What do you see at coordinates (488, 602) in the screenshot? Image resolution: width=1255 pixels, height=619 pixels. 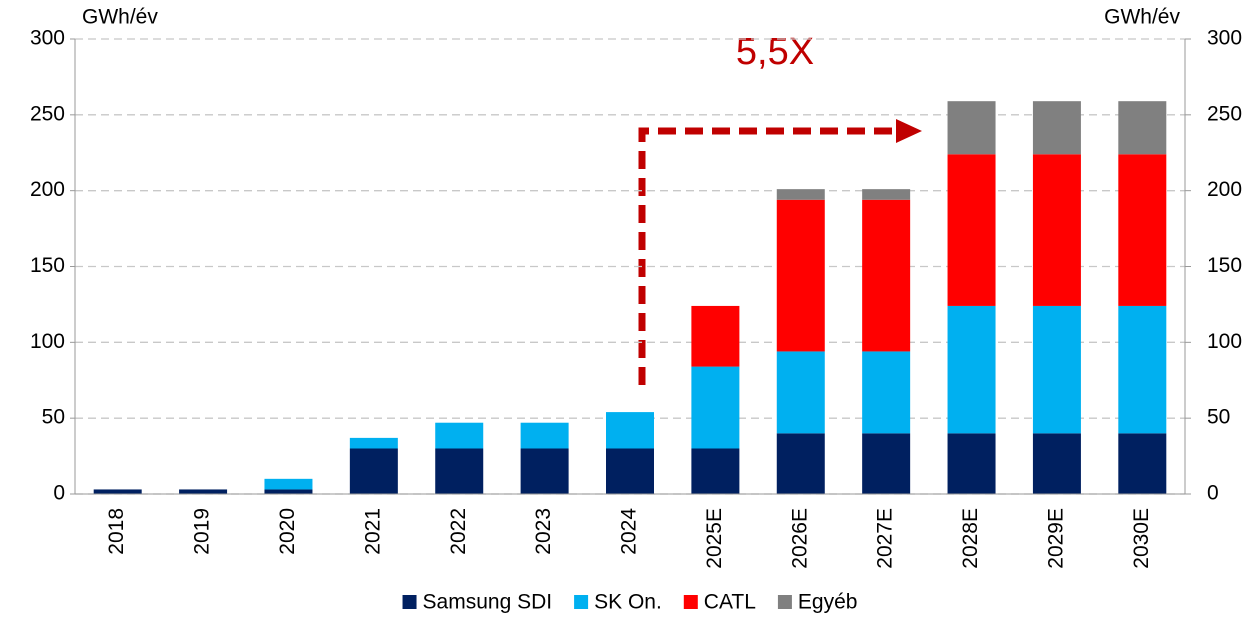 I see `legend-label: Samsung SDI` at bounding box center [488, 602].